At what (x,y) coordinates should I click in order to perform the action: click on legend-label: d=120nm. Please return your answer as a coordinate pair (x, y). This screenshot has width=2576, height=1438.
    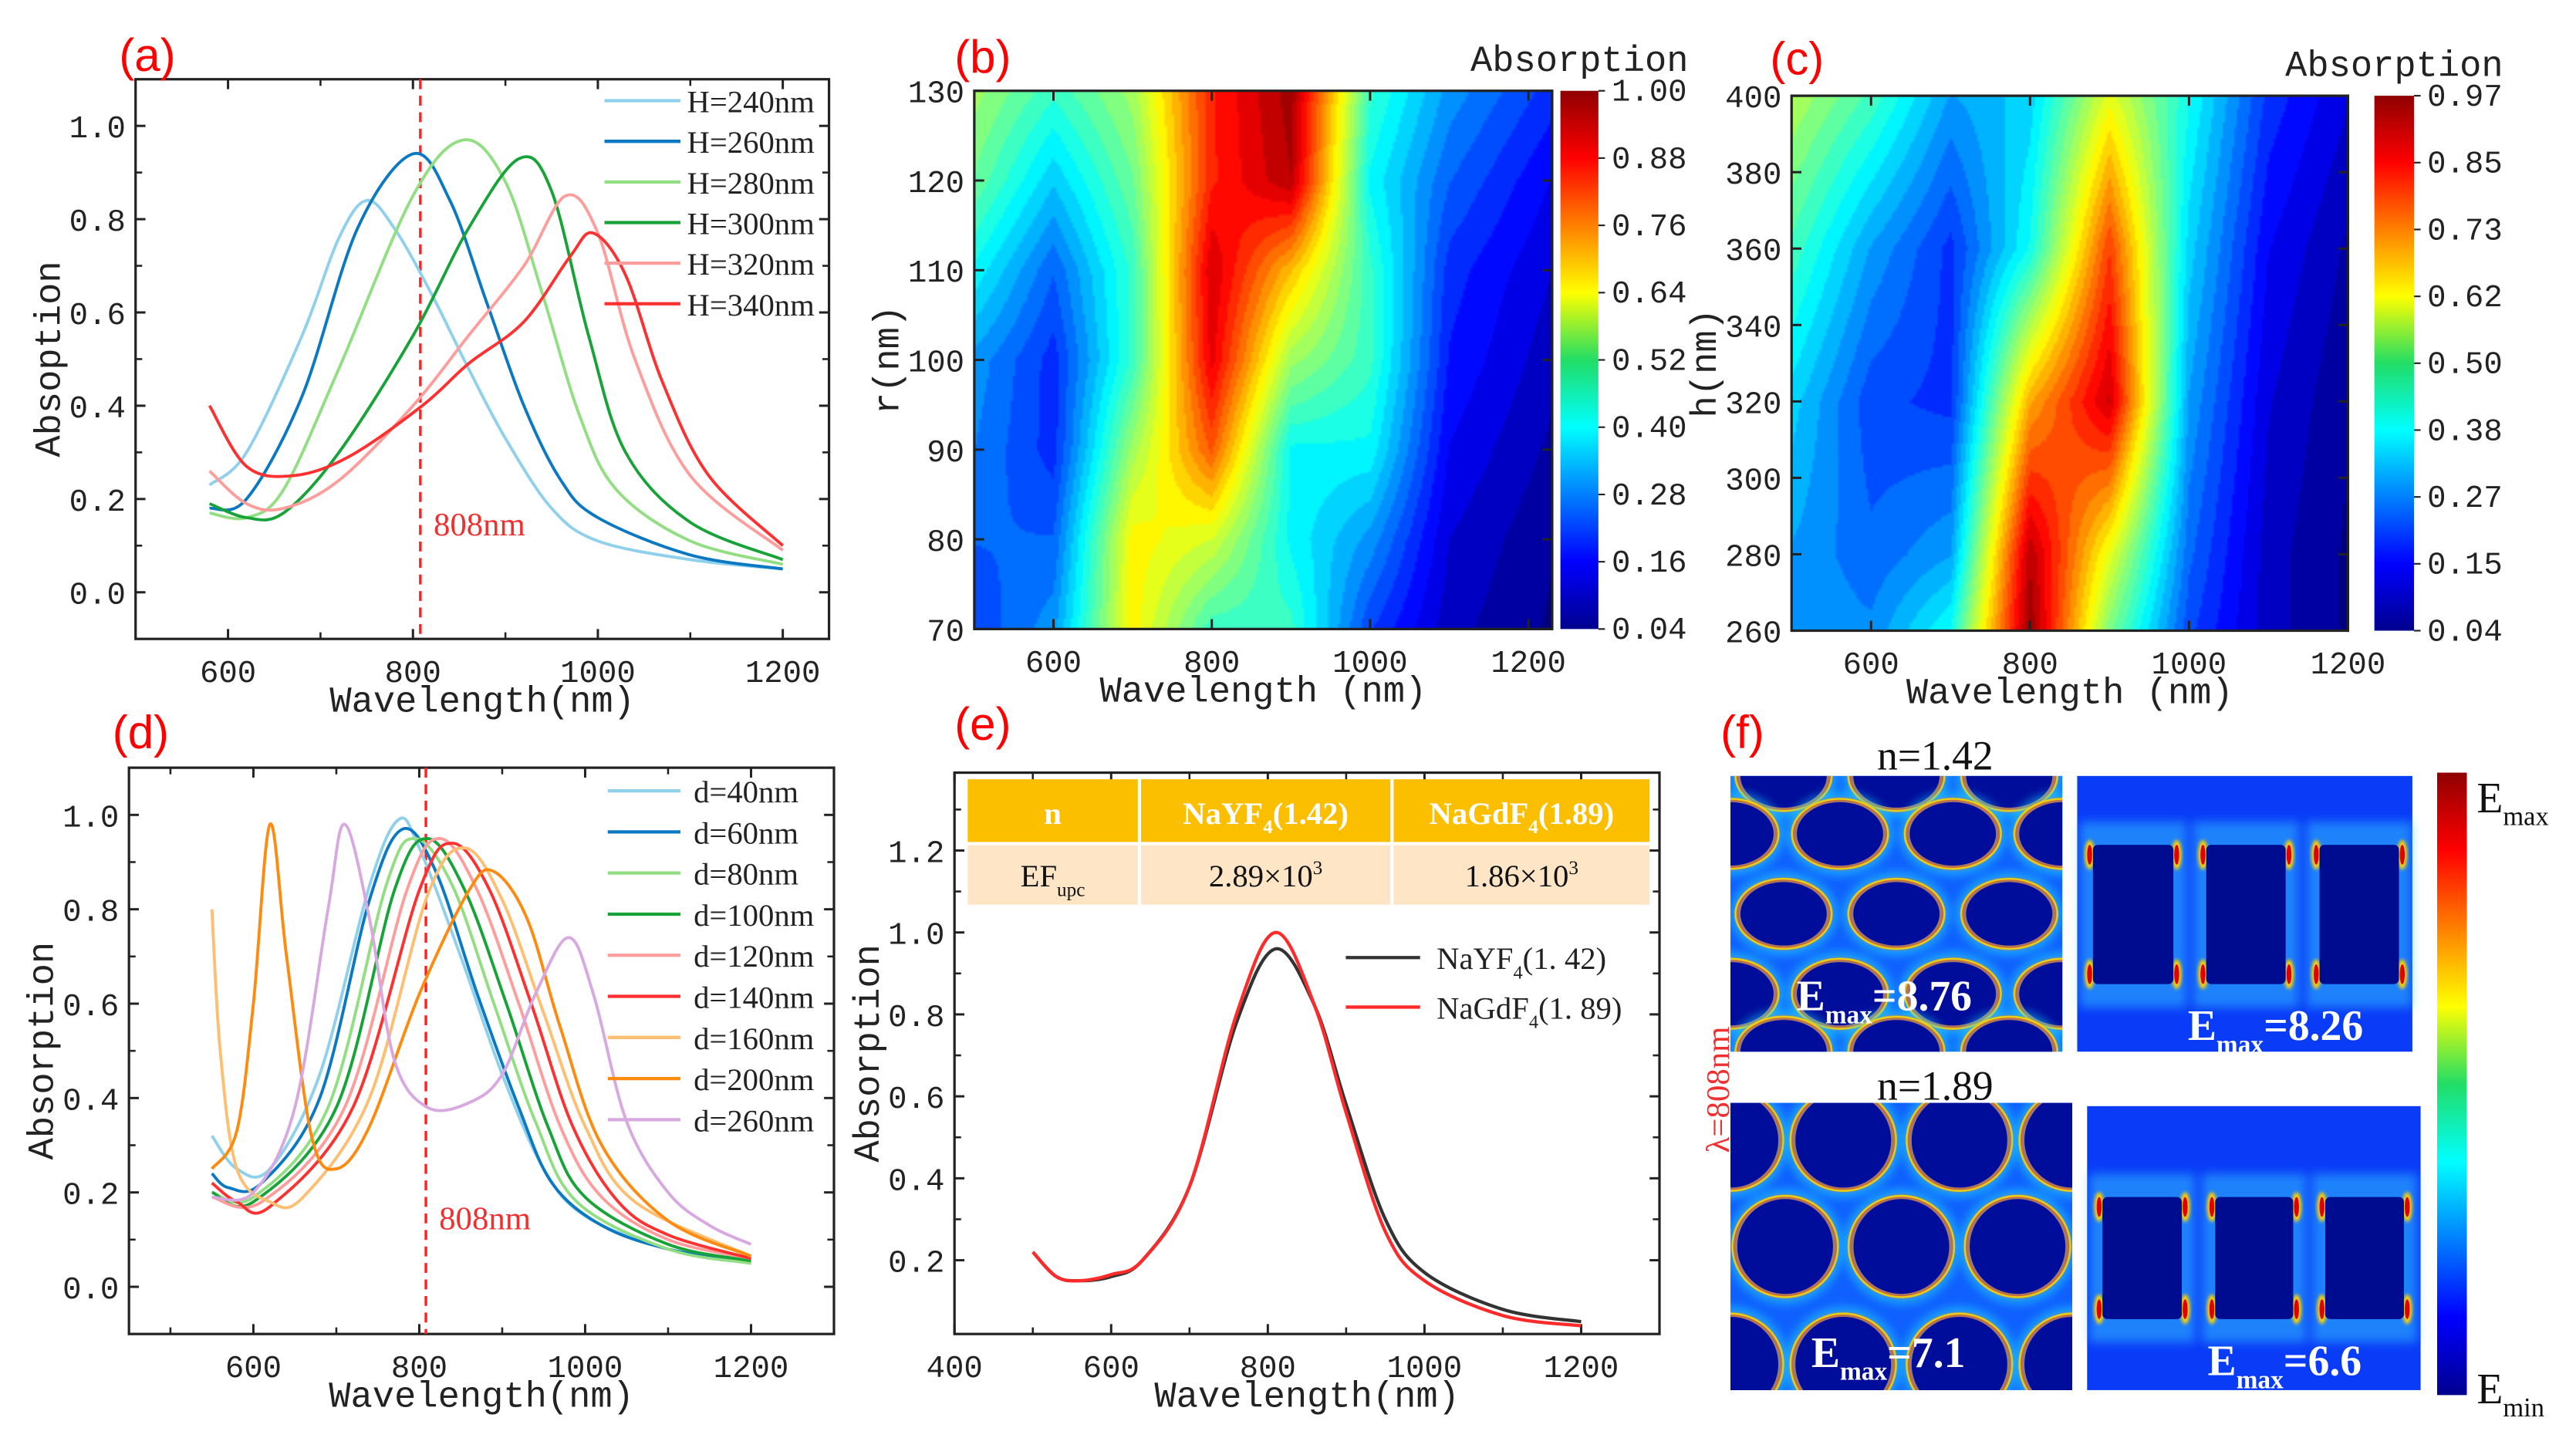
    Looking at the image, I should click on (754, 956).